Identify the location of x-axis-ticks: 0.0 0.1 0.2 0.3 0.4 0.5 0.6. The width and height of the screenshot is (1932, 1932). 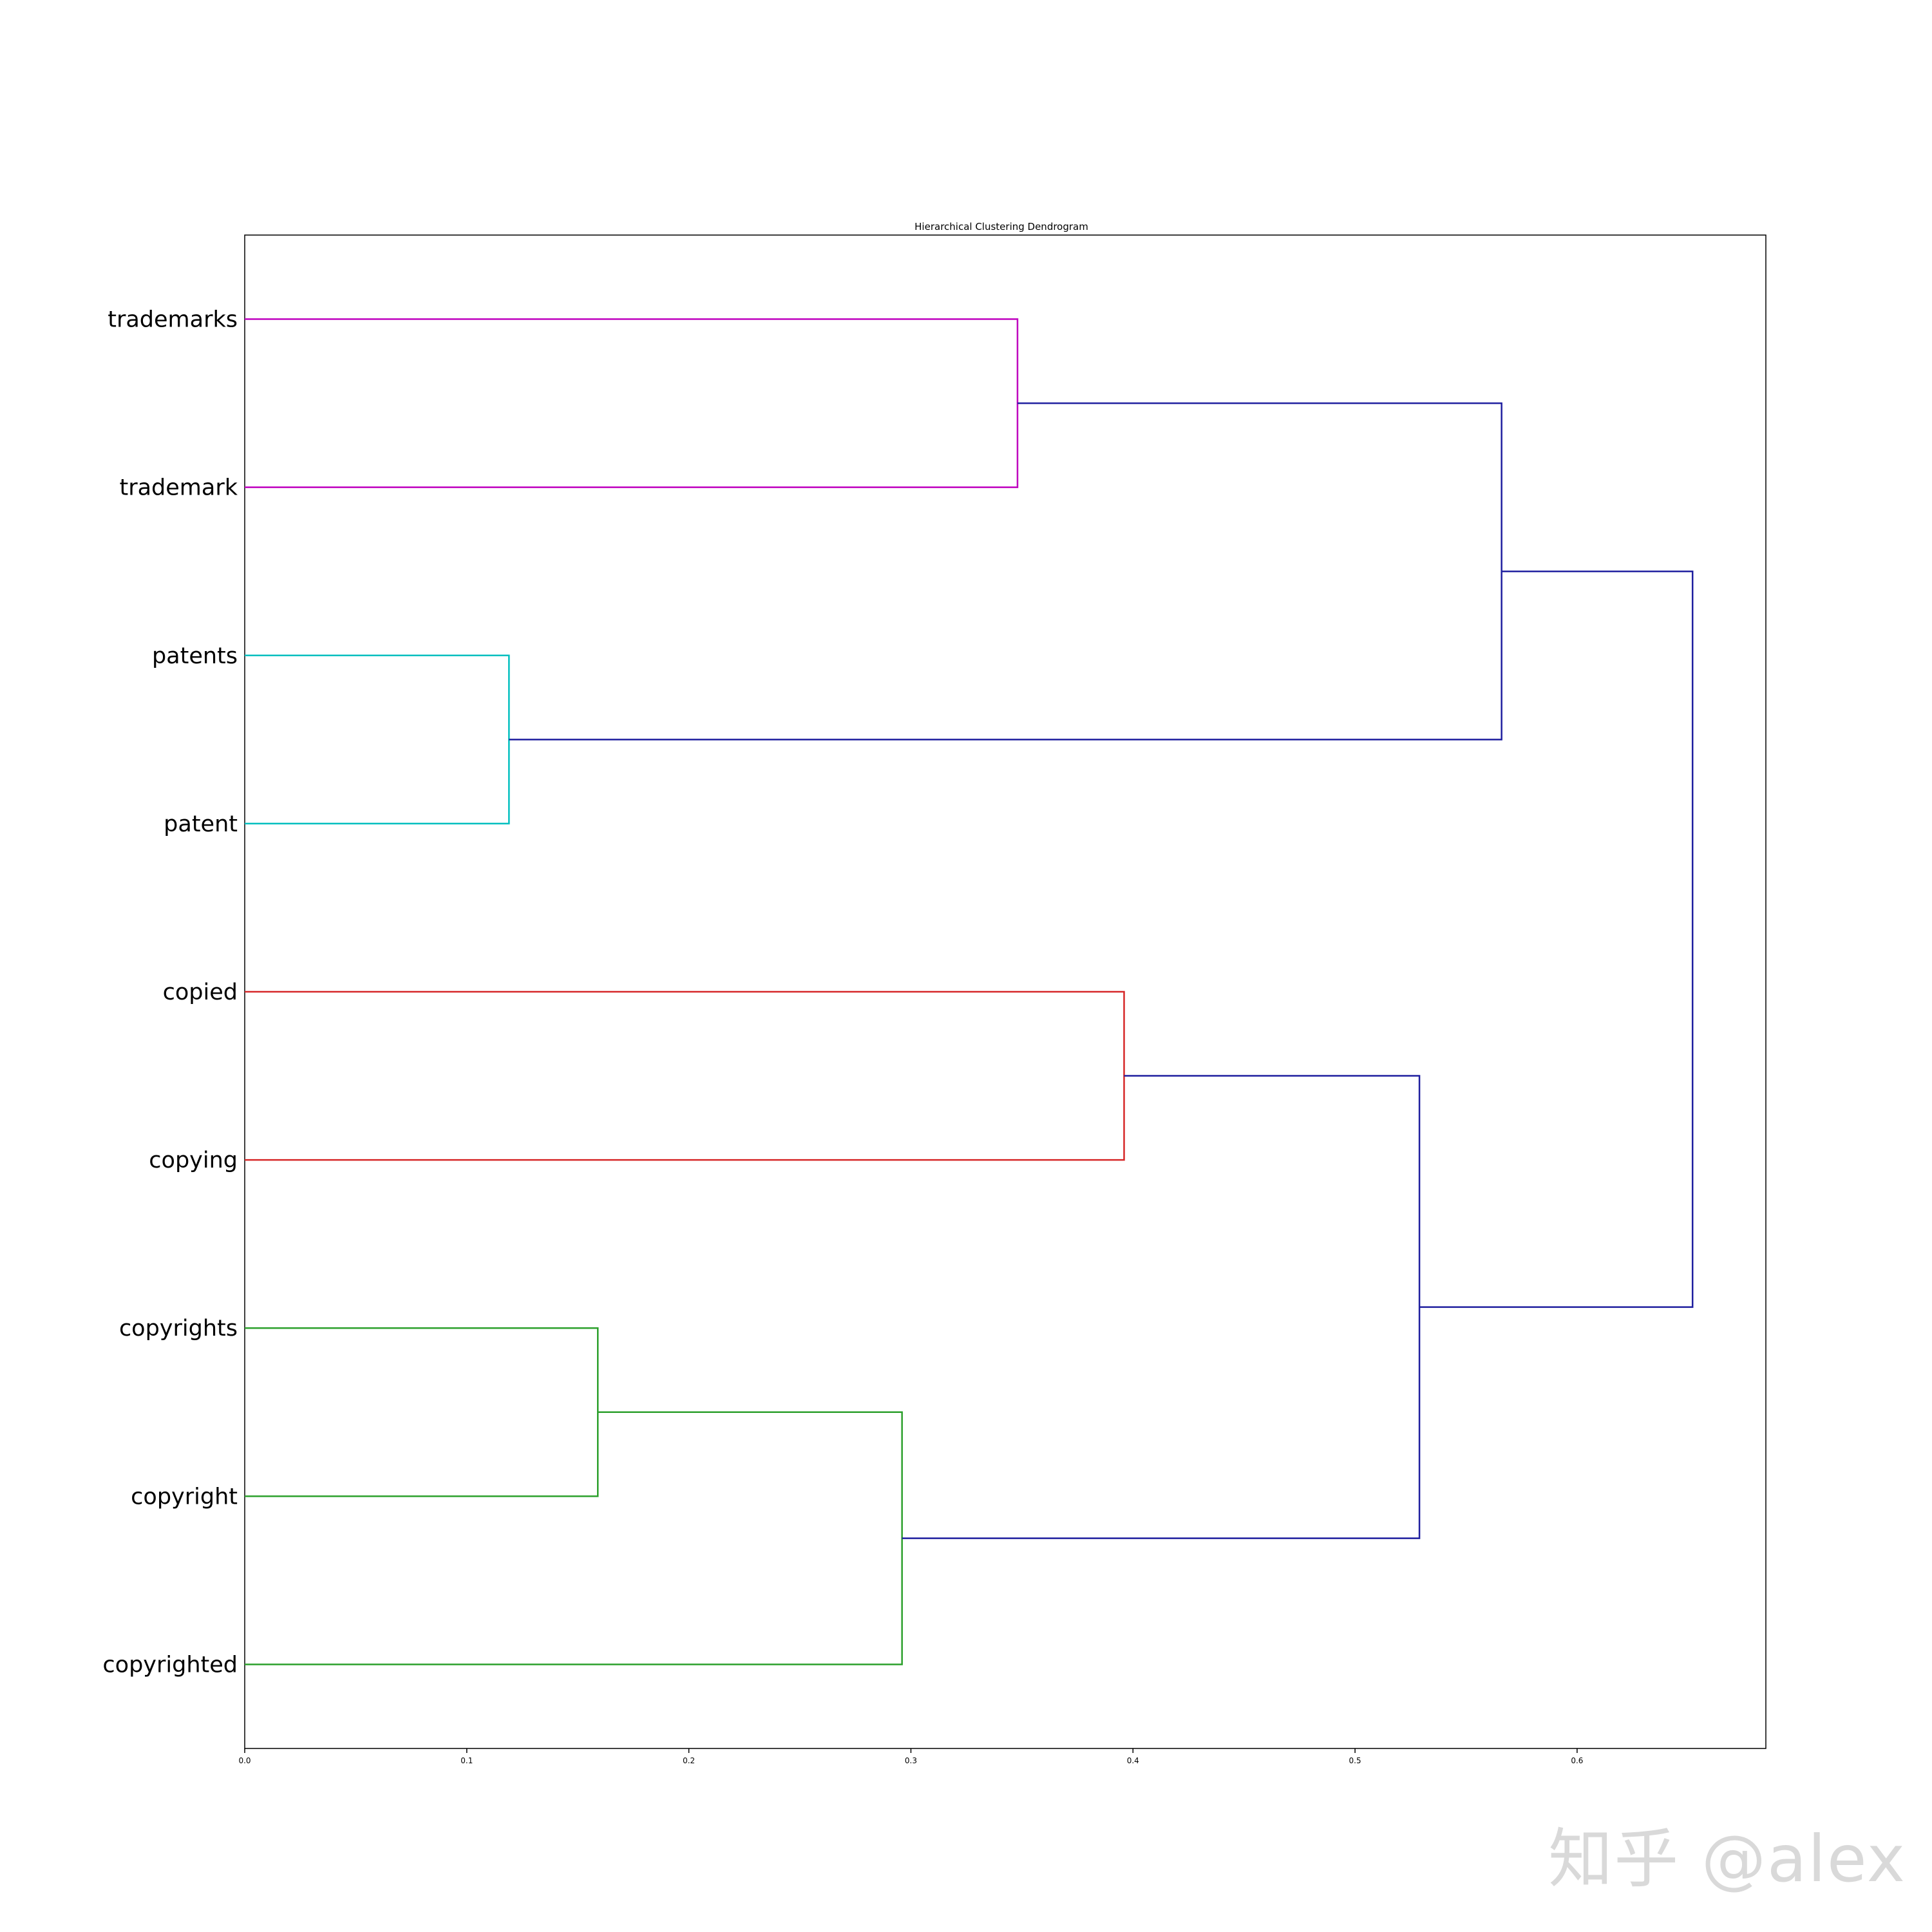
(910, 1756).